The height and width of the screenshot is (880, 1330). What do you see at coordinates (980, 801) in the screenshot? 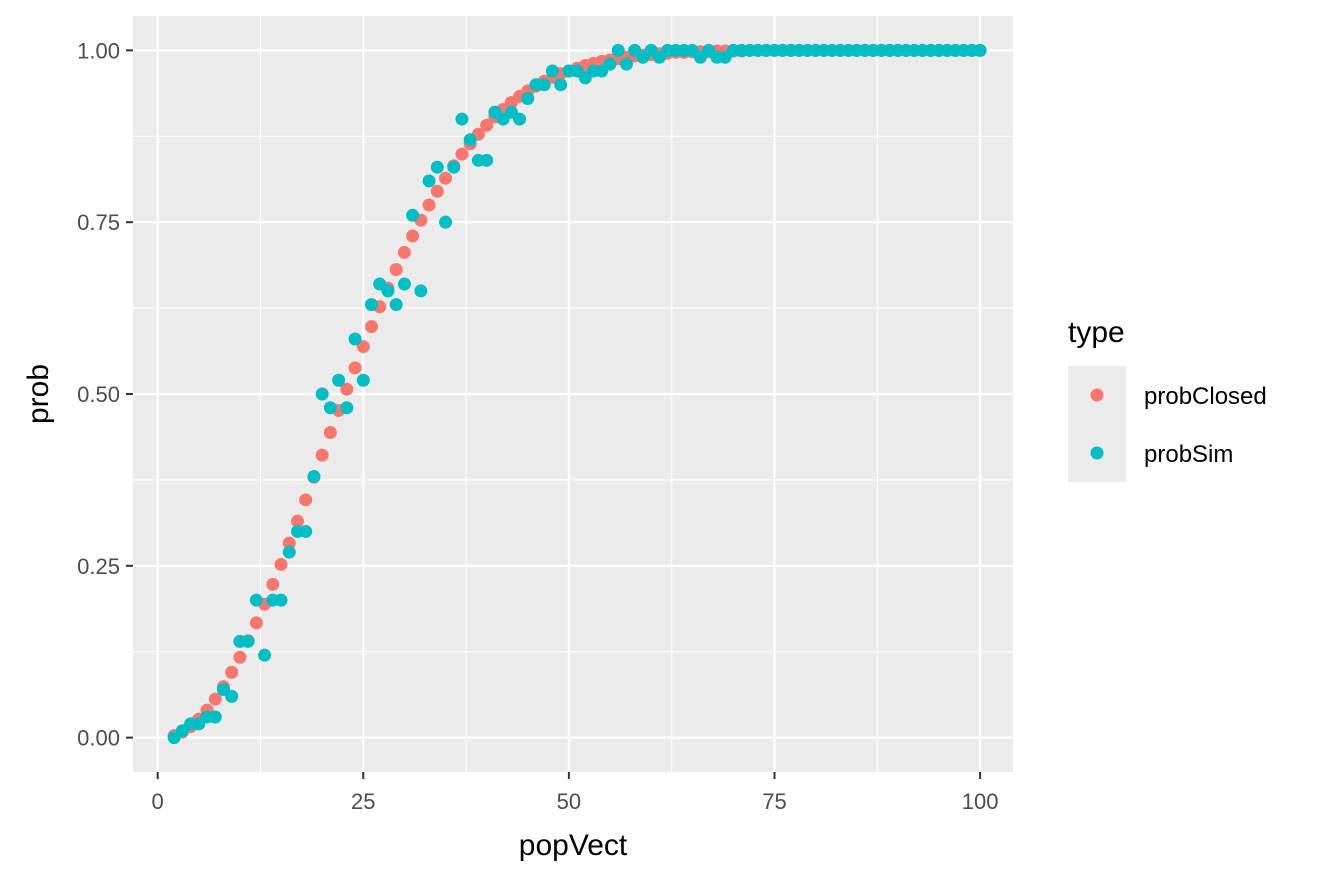
I see `x-tick-label: 100` at bounding box center [980, 801].